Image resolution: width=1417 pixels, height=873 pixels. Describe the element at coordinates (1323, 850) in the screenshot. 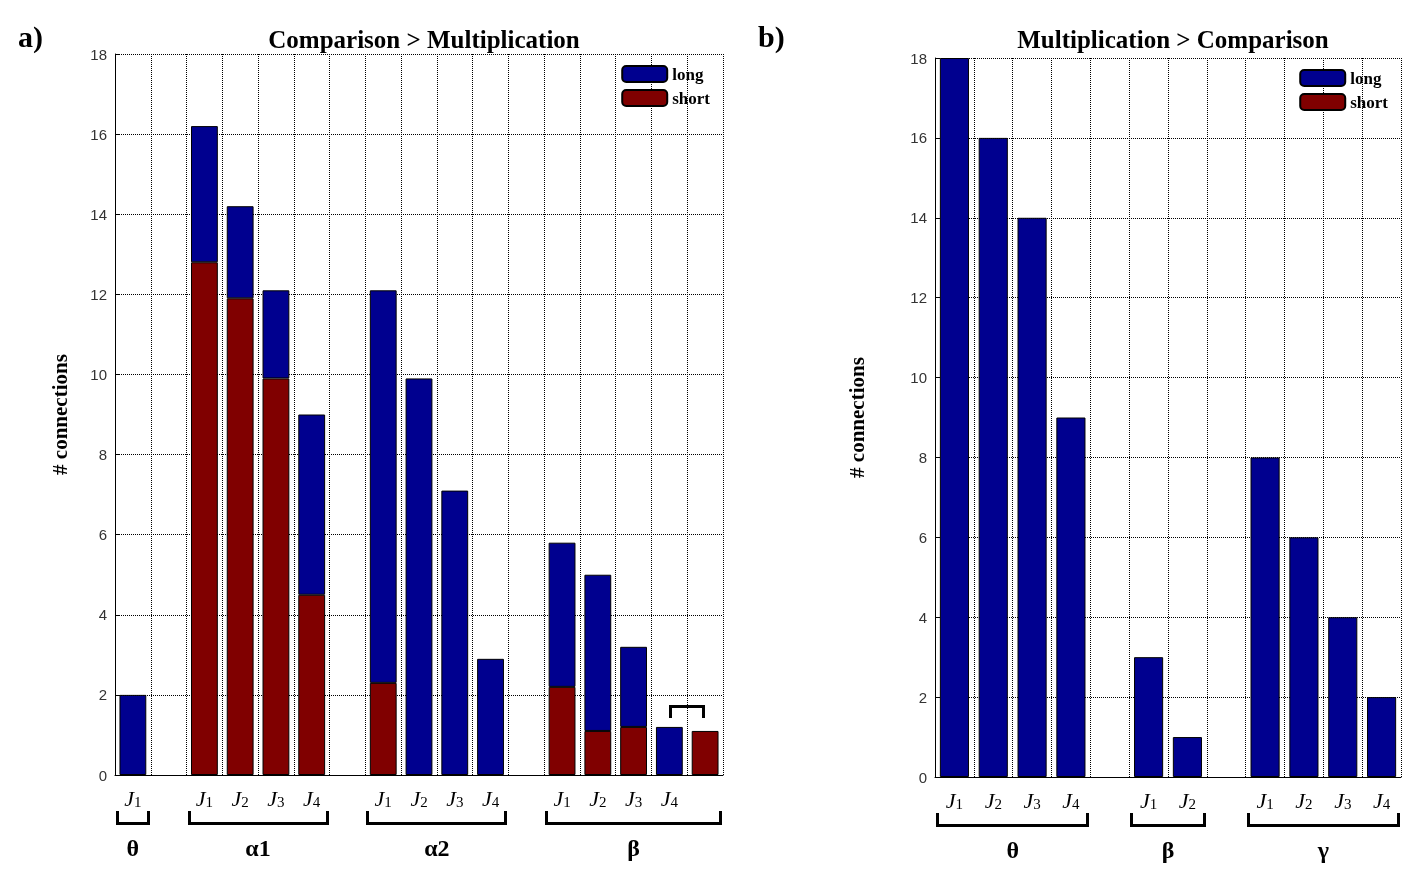

I see `text: γ` at that location.